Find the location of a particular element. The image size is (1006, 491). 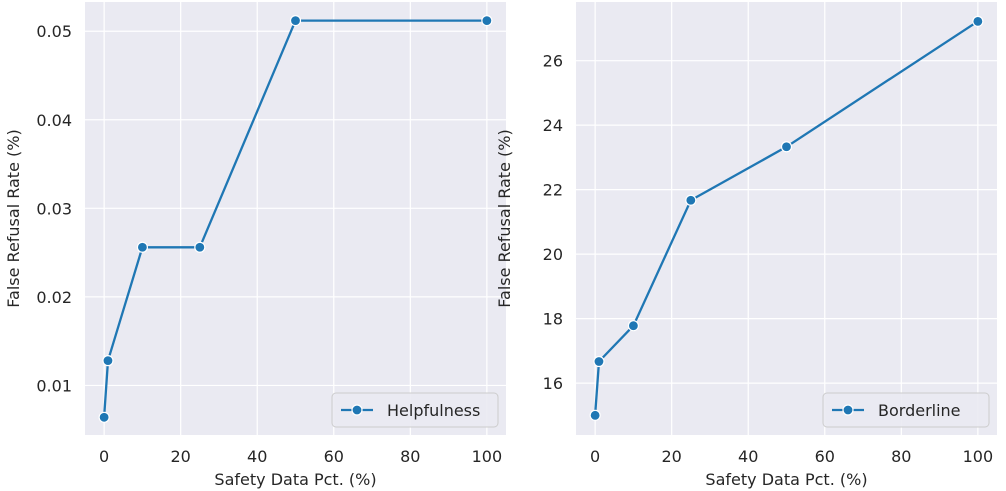

y-tick-label: 26 is located at coordinates (553, 61).